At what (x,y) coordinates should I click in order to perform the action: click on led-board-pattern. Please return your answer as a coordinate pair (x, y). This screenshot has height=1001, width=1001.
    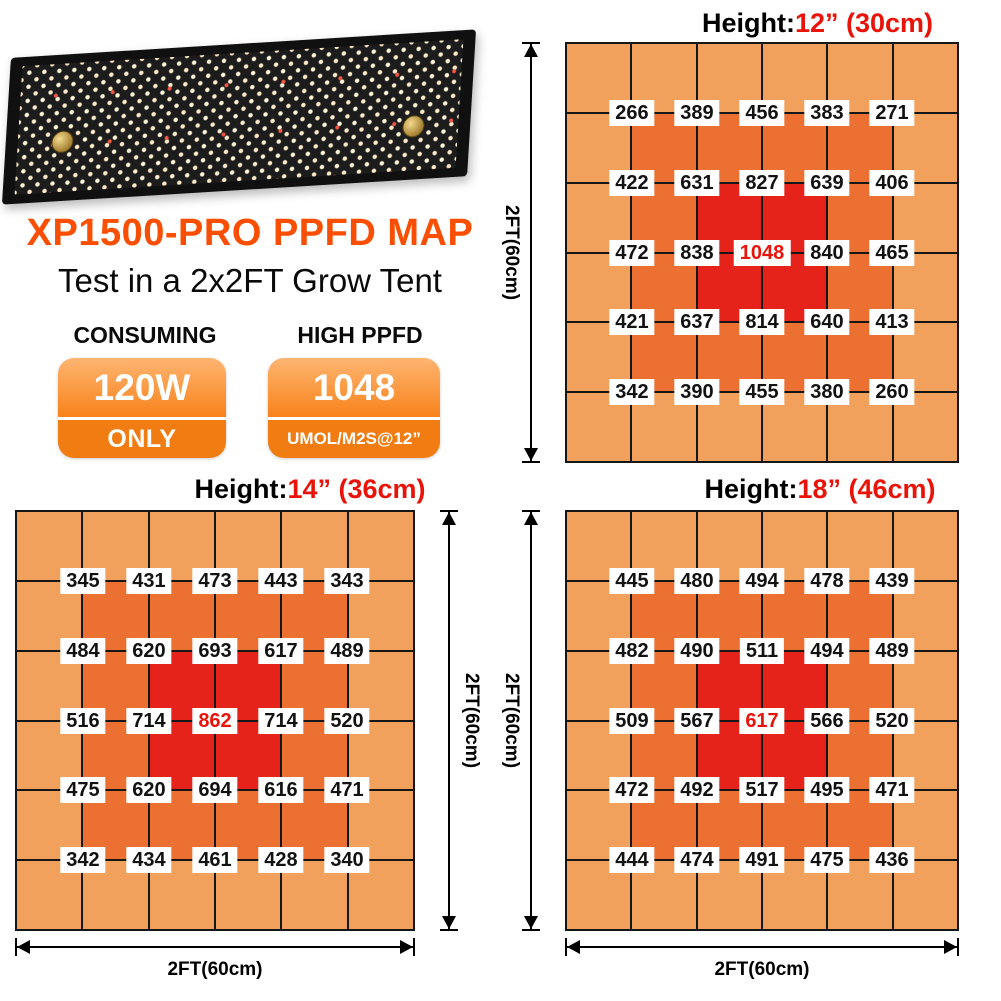
    Looking at the image, I should click on (239, 117).